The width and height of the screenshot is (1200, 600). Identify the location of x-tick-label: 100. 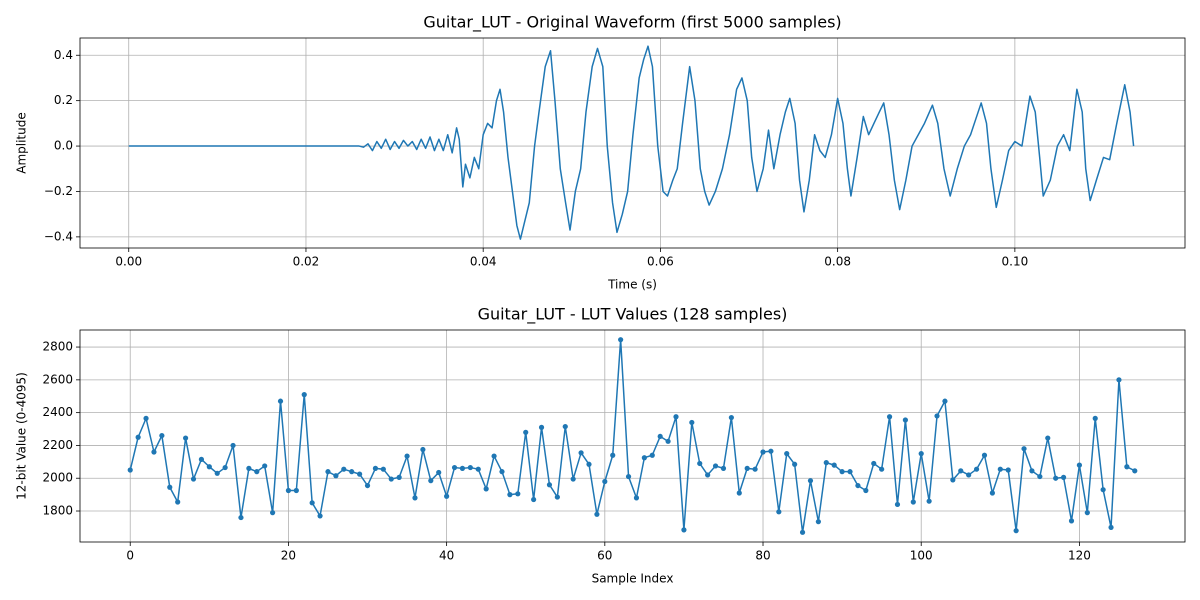
(921, 556).